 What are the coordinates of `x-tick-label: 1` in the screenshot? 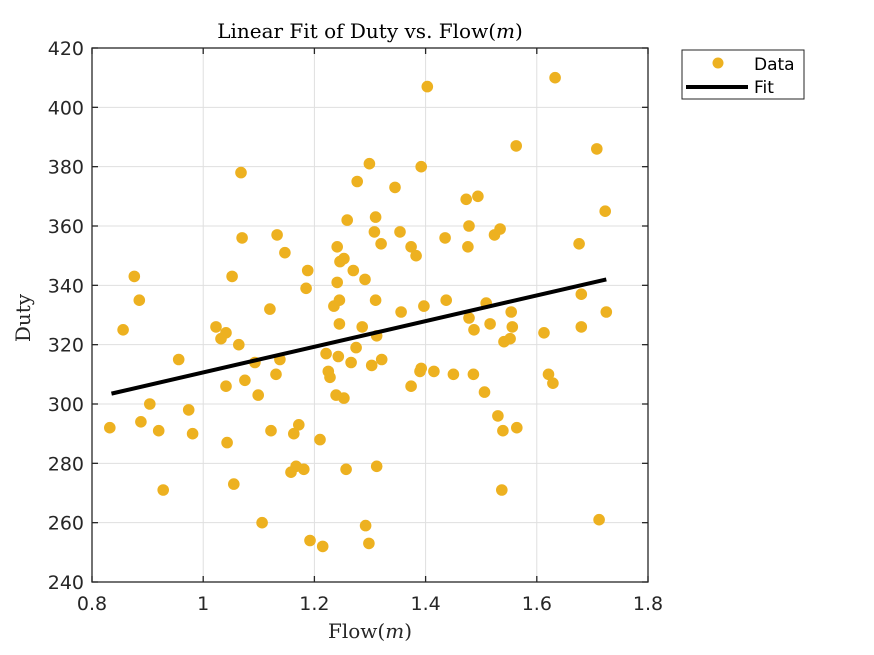 It's located at (203, 604).